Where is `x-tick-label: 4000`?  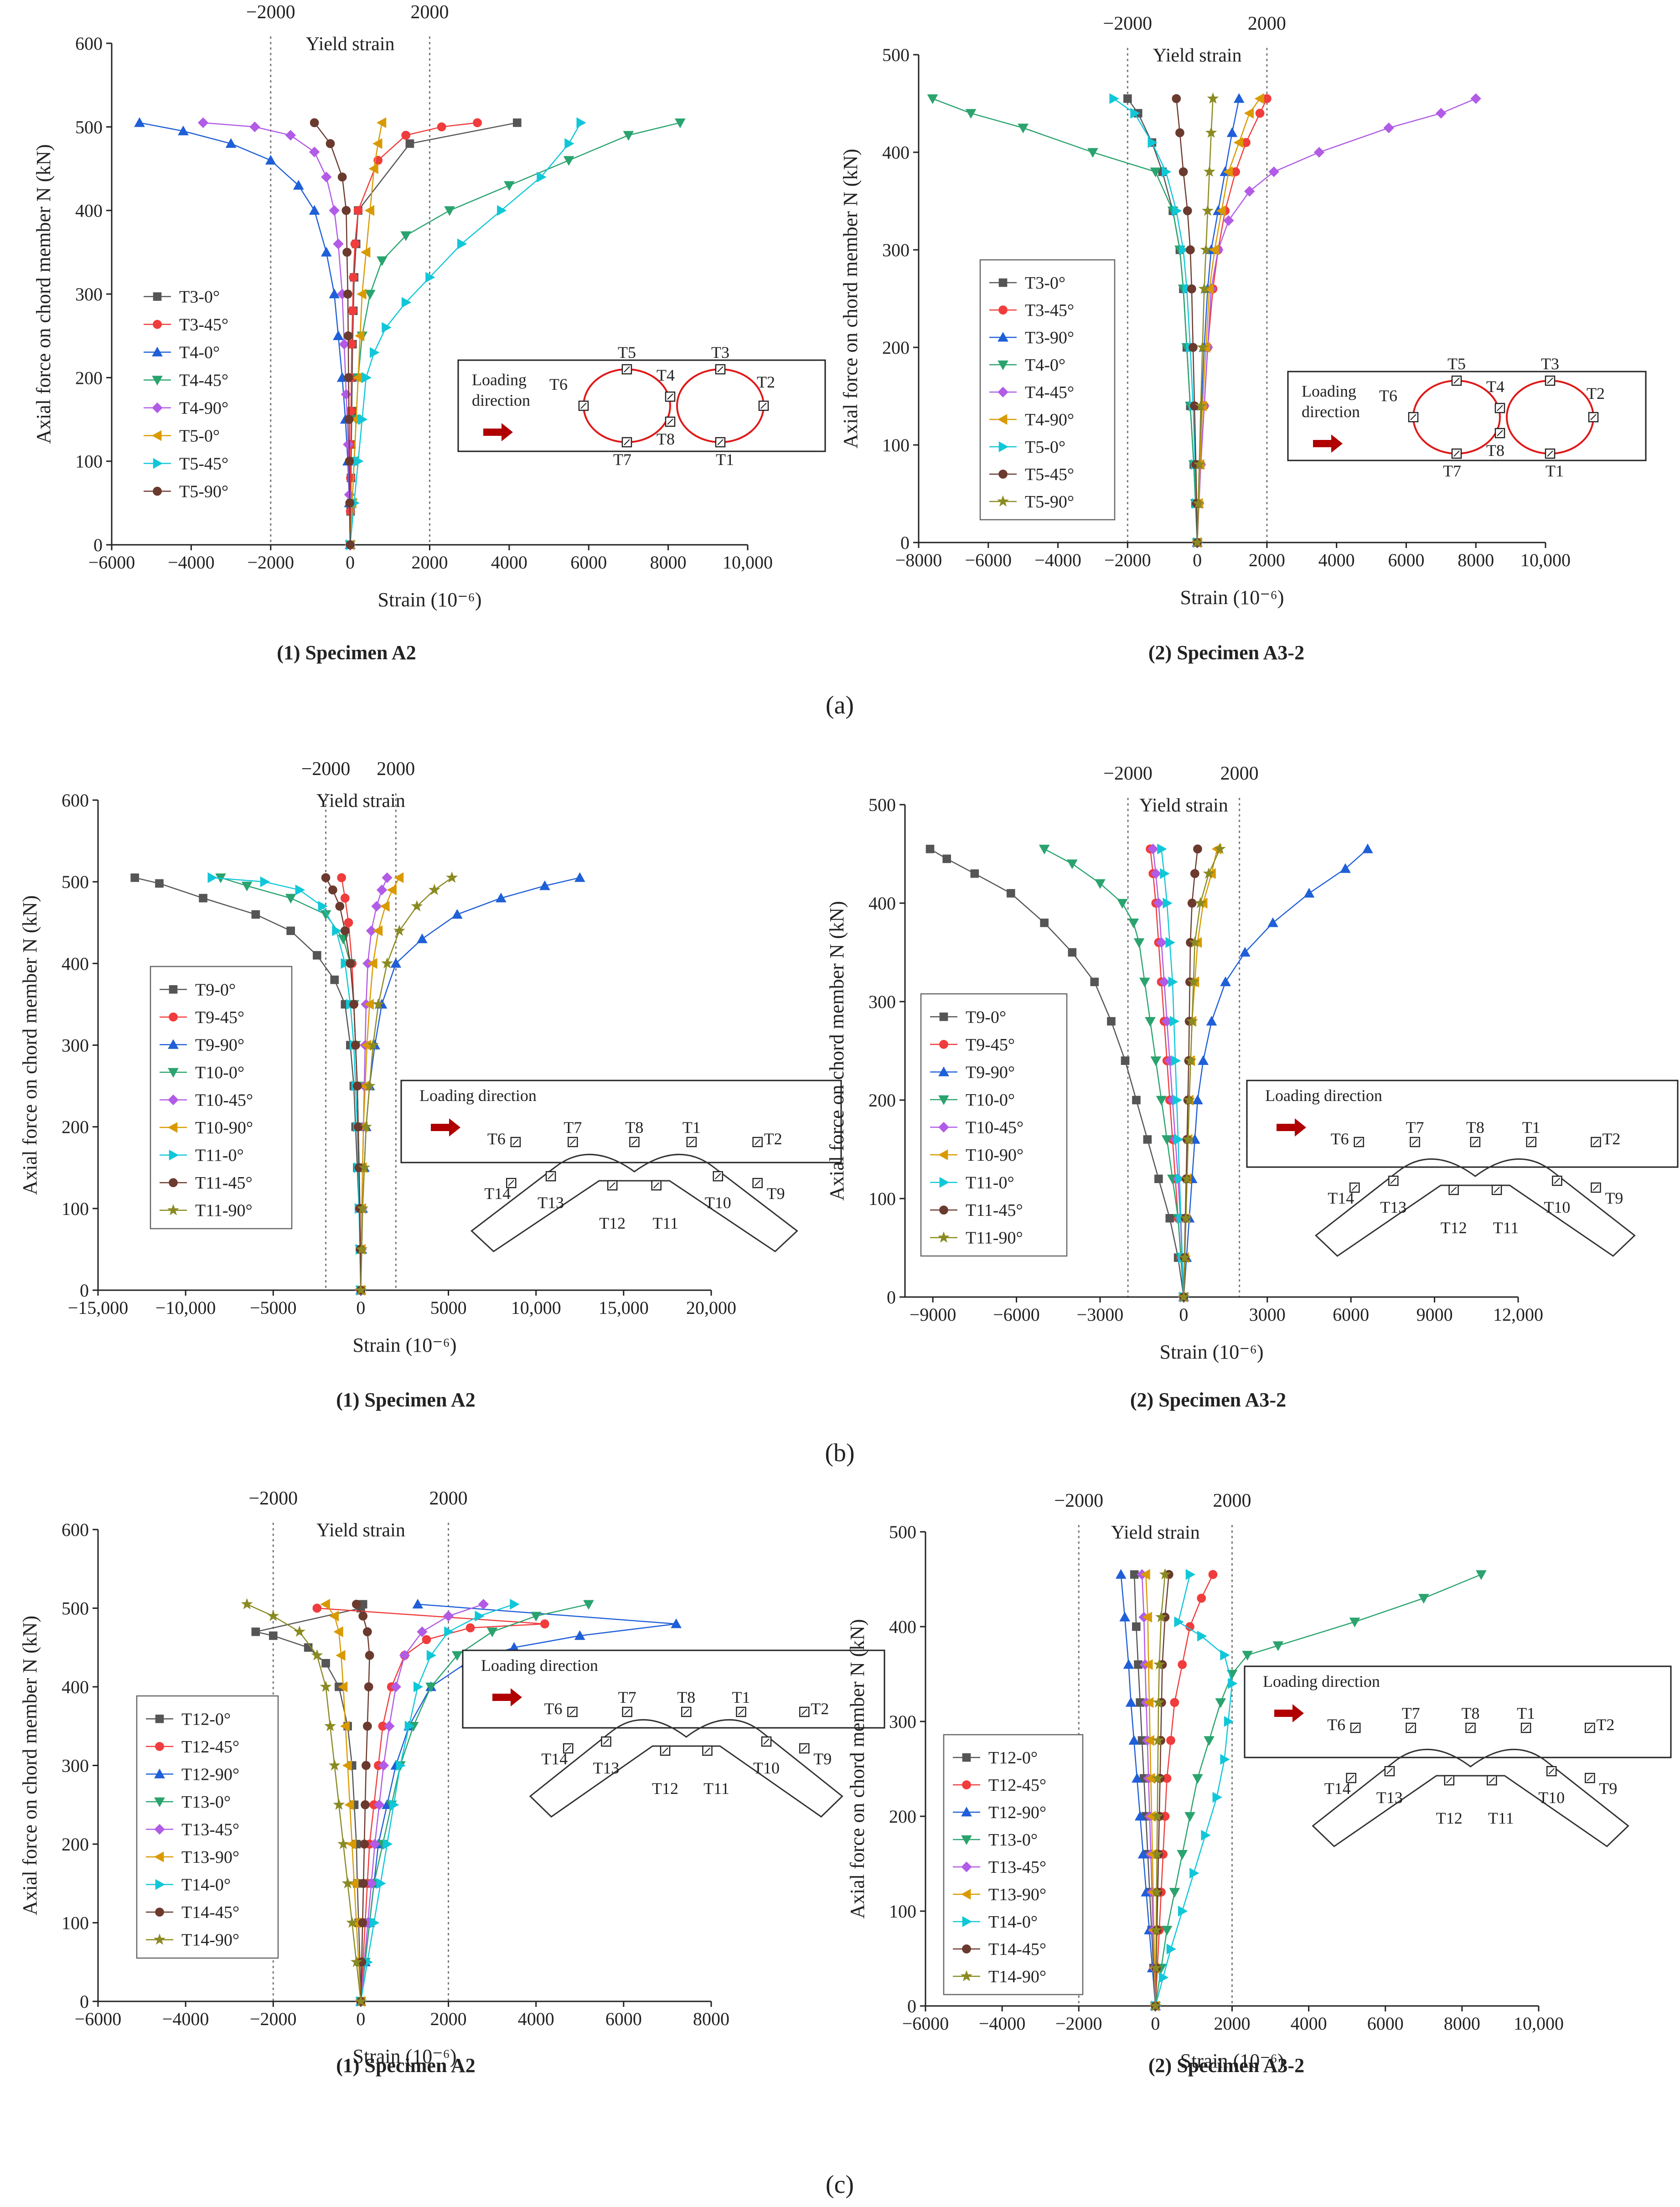 x-tick-label: 4000 is located at coordinates (1309, 2023).